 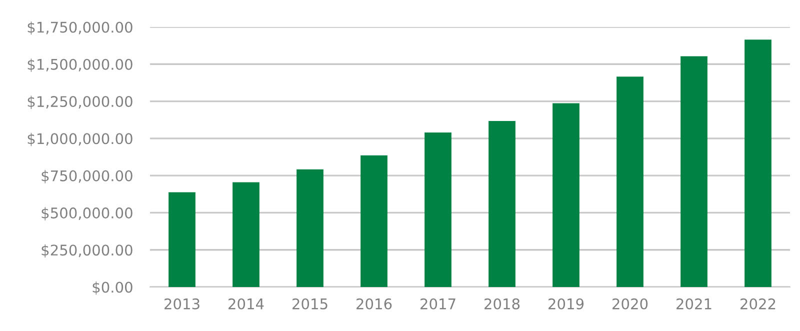 What do you see at coordinates (630, 304) in the screenshot?
I see `x-tick-label: 2020` at bounding box center [630, 304].